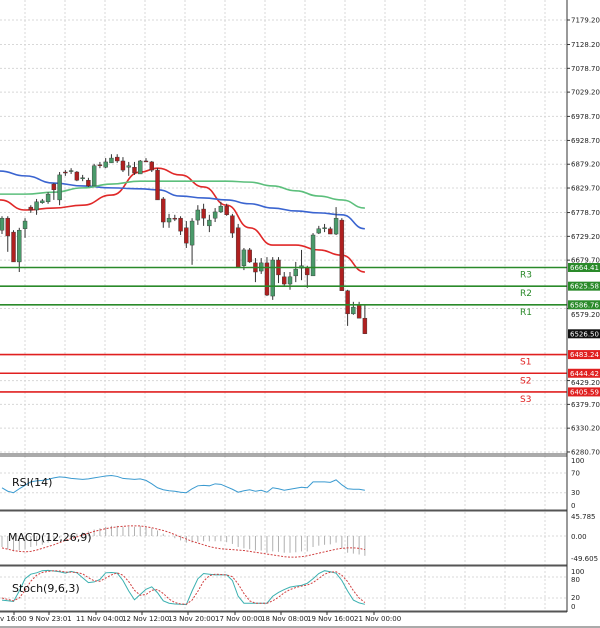 The width and height of the screenshot is (600, 628). What do you see at coordinates (99, 619) in the screenshot?
I see `time-label: 11 Nov 04:00` at bounding box center [99, 619].